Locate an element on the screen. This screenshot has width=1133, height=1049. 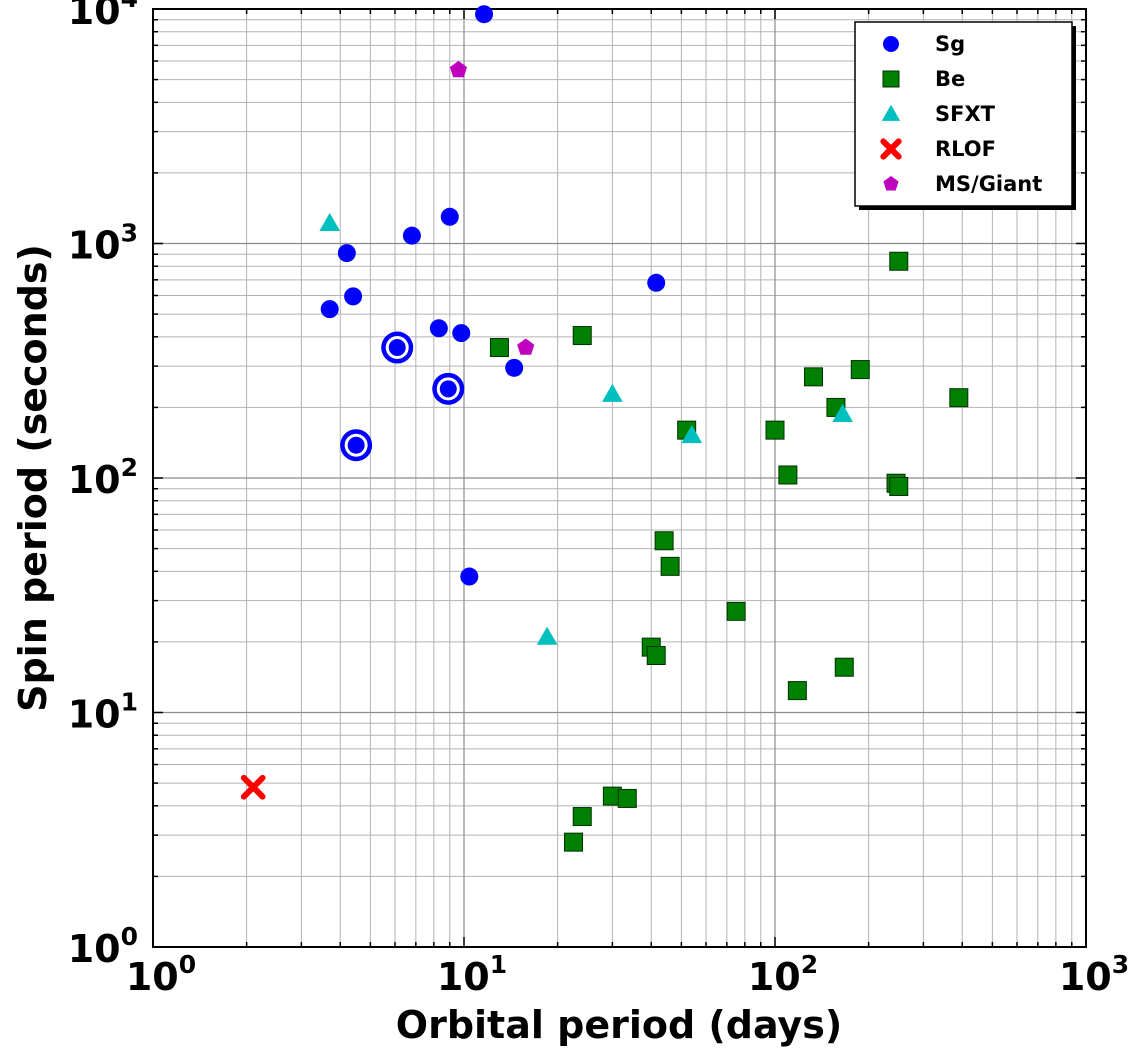
legend-label-sg: Sg is located at coordinates (950, 44).